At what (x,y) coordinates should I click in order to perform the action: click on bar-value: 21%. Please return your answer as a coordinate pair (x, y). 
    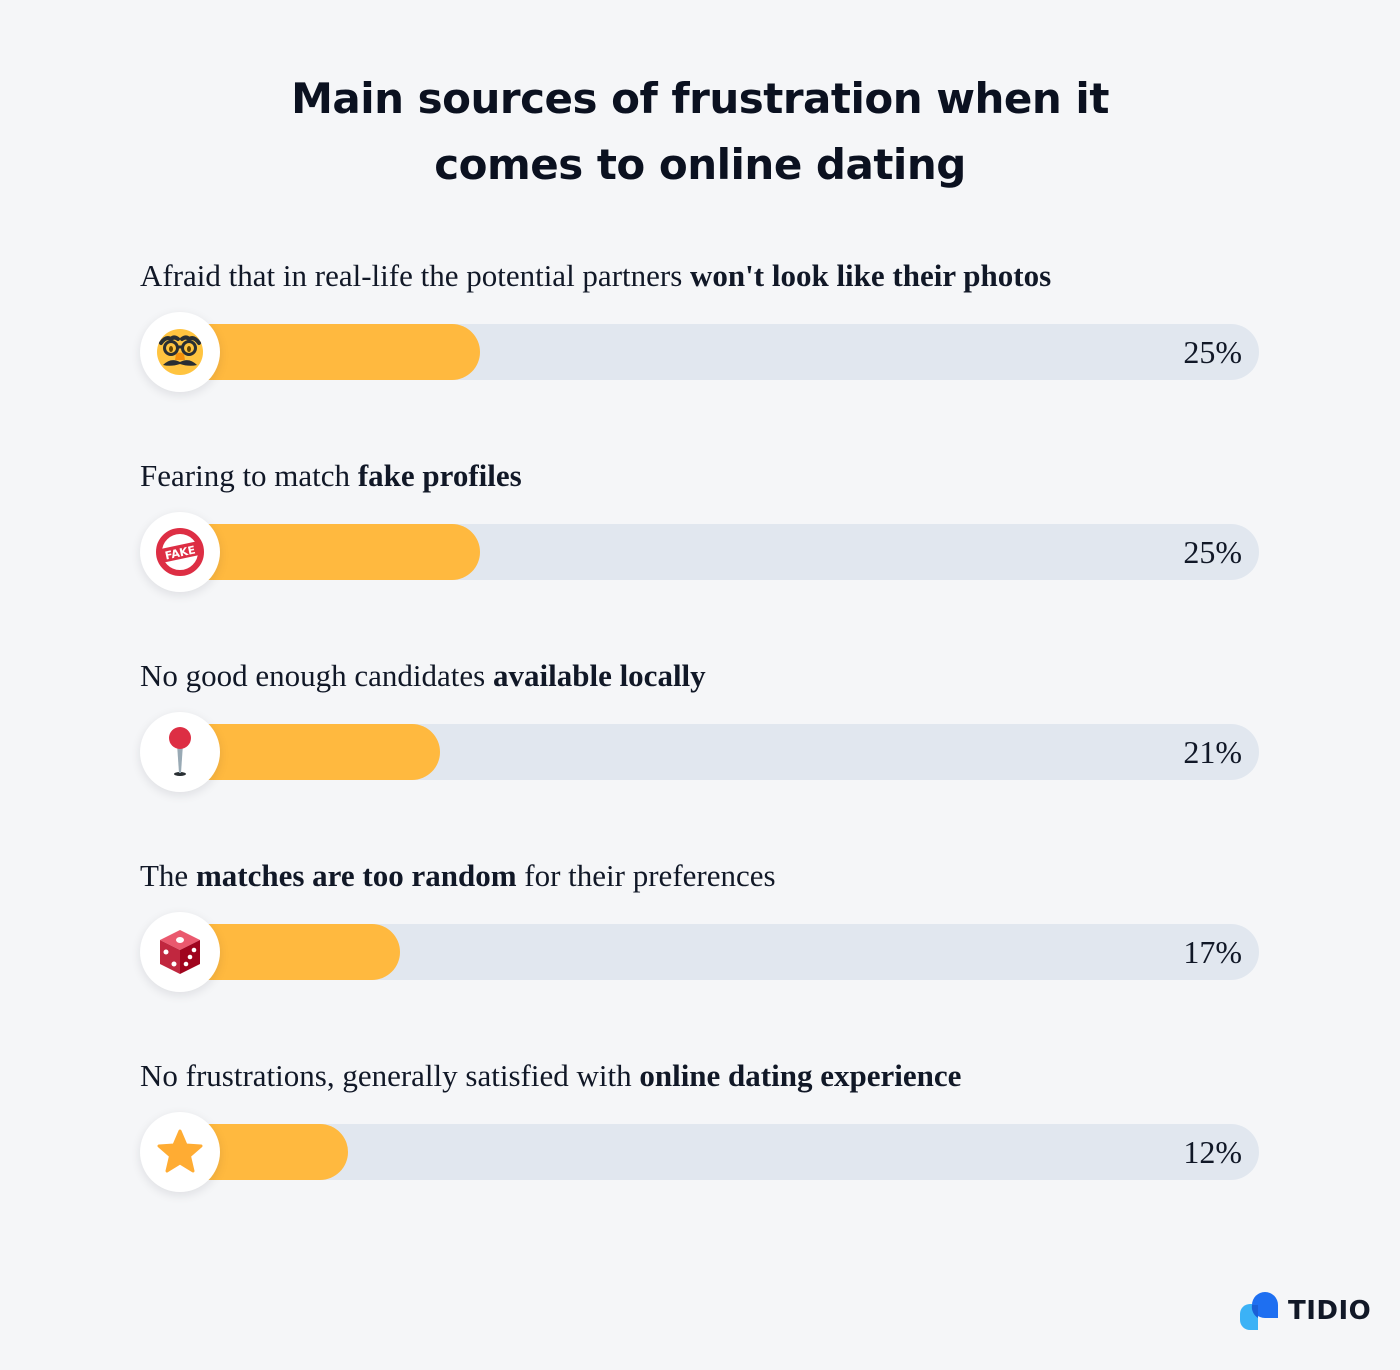
    Looking at the image, I should click on (1212, 752).